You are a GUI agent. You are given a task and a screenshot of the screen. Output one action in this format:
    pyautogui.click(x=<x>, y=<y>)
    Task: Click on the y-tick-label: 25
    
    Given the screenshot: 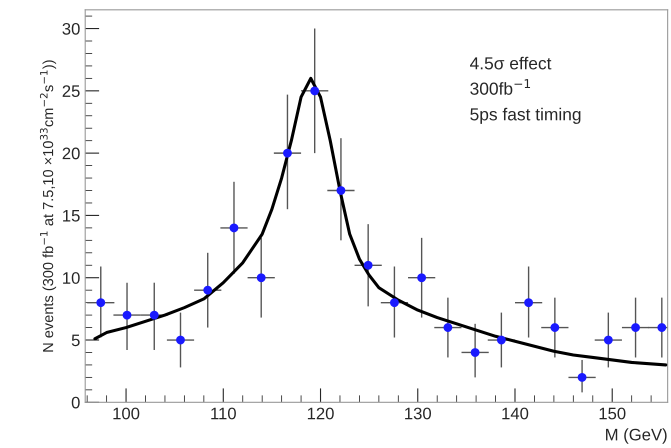 What is the action you would take?
    pyautogui.click(x=71, y=91)
    